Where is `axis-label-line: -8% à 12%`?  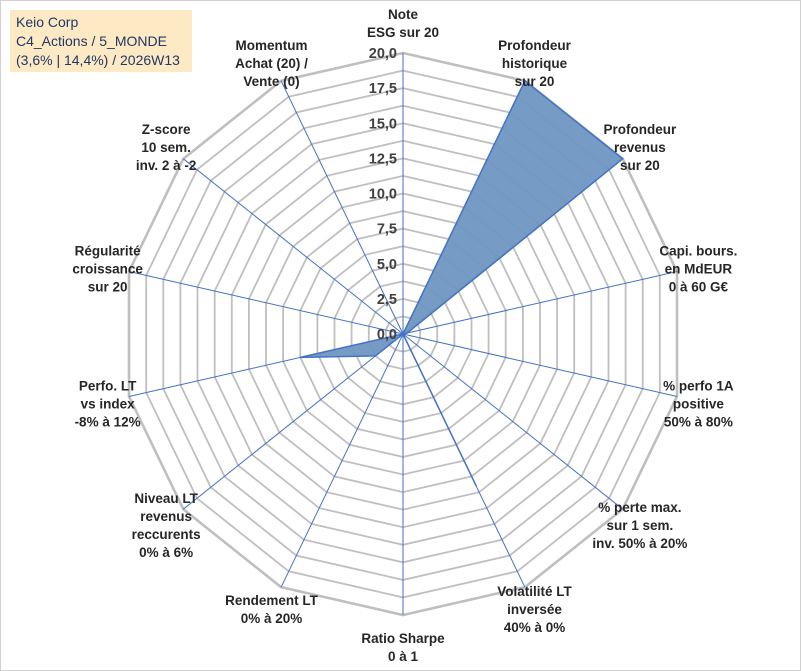
axis-label-line: -8% à 12% is located at coordinates (108, 421).